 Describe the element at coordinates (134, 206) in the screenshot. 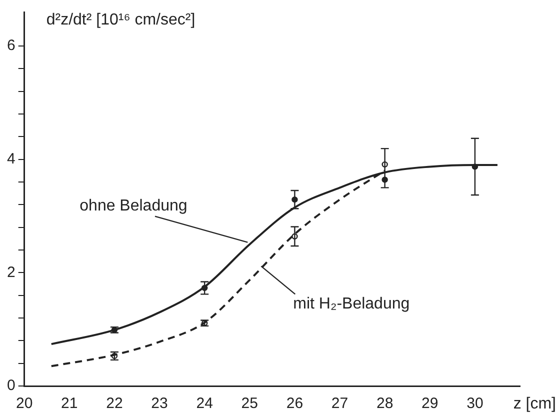

I see `annotation: ohne Beladung` at that location.